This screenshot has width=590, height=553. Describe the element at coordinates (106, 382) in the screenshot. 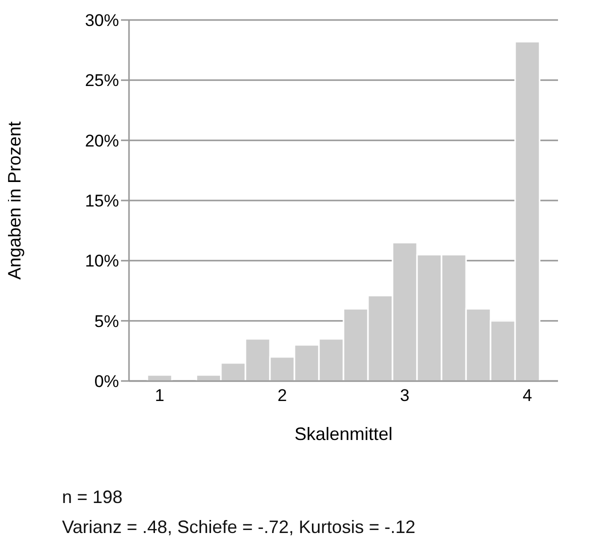

I see `y-tick-label: 0%` at that location.